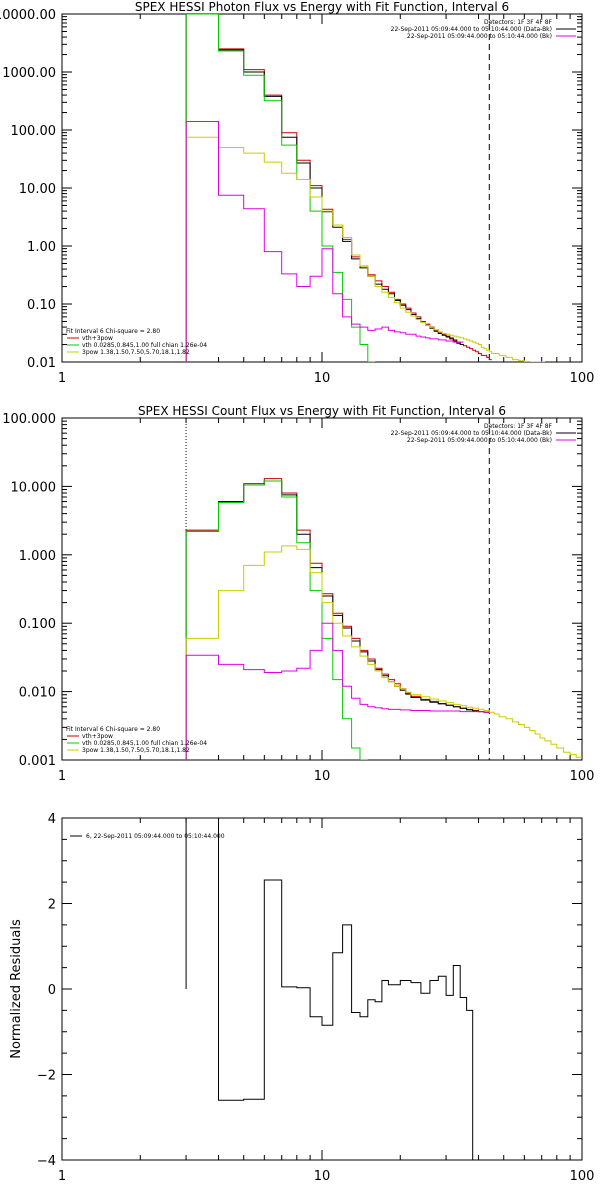 This screenshot has height=1200, width=600. Describe the element at coordinates (46, 1076) in the screenshot. I see `y-tick-label: −2` at that location.